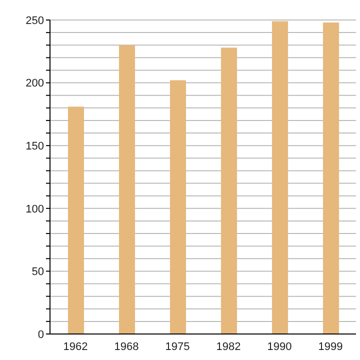  Describe the element at coordinates (126, 346) in the screenshot. I see `x-tick-label: 1968` at that location.